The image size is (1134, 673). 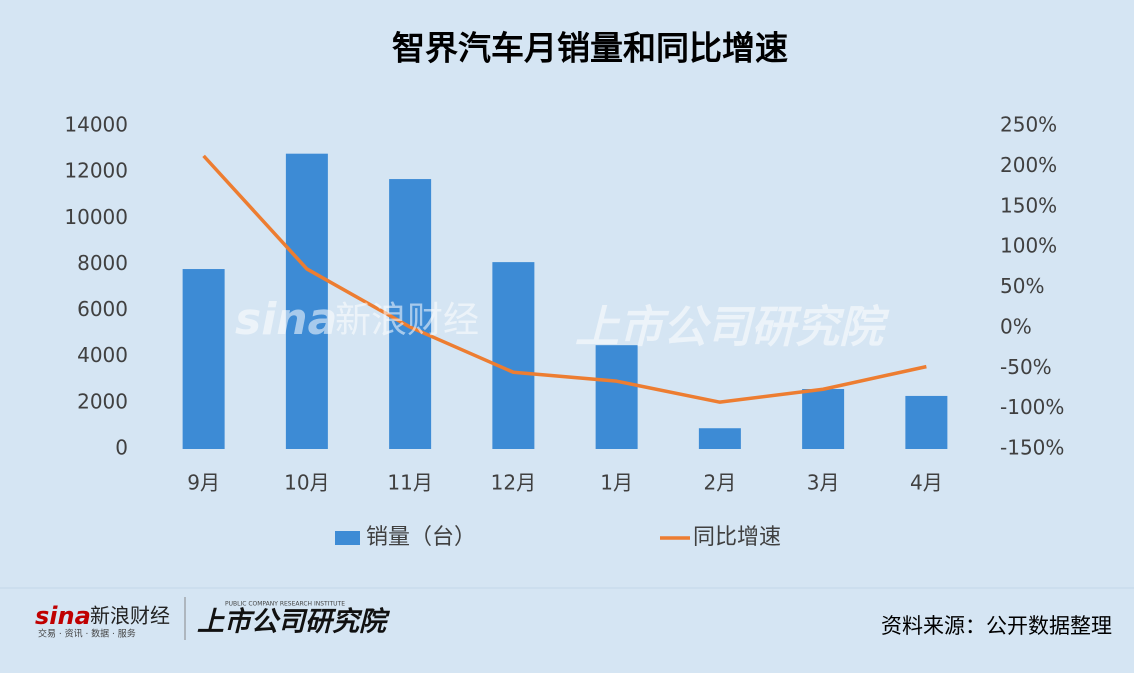 I want to click on y2-tick-label: 50%, so click(x=1022, y=286).